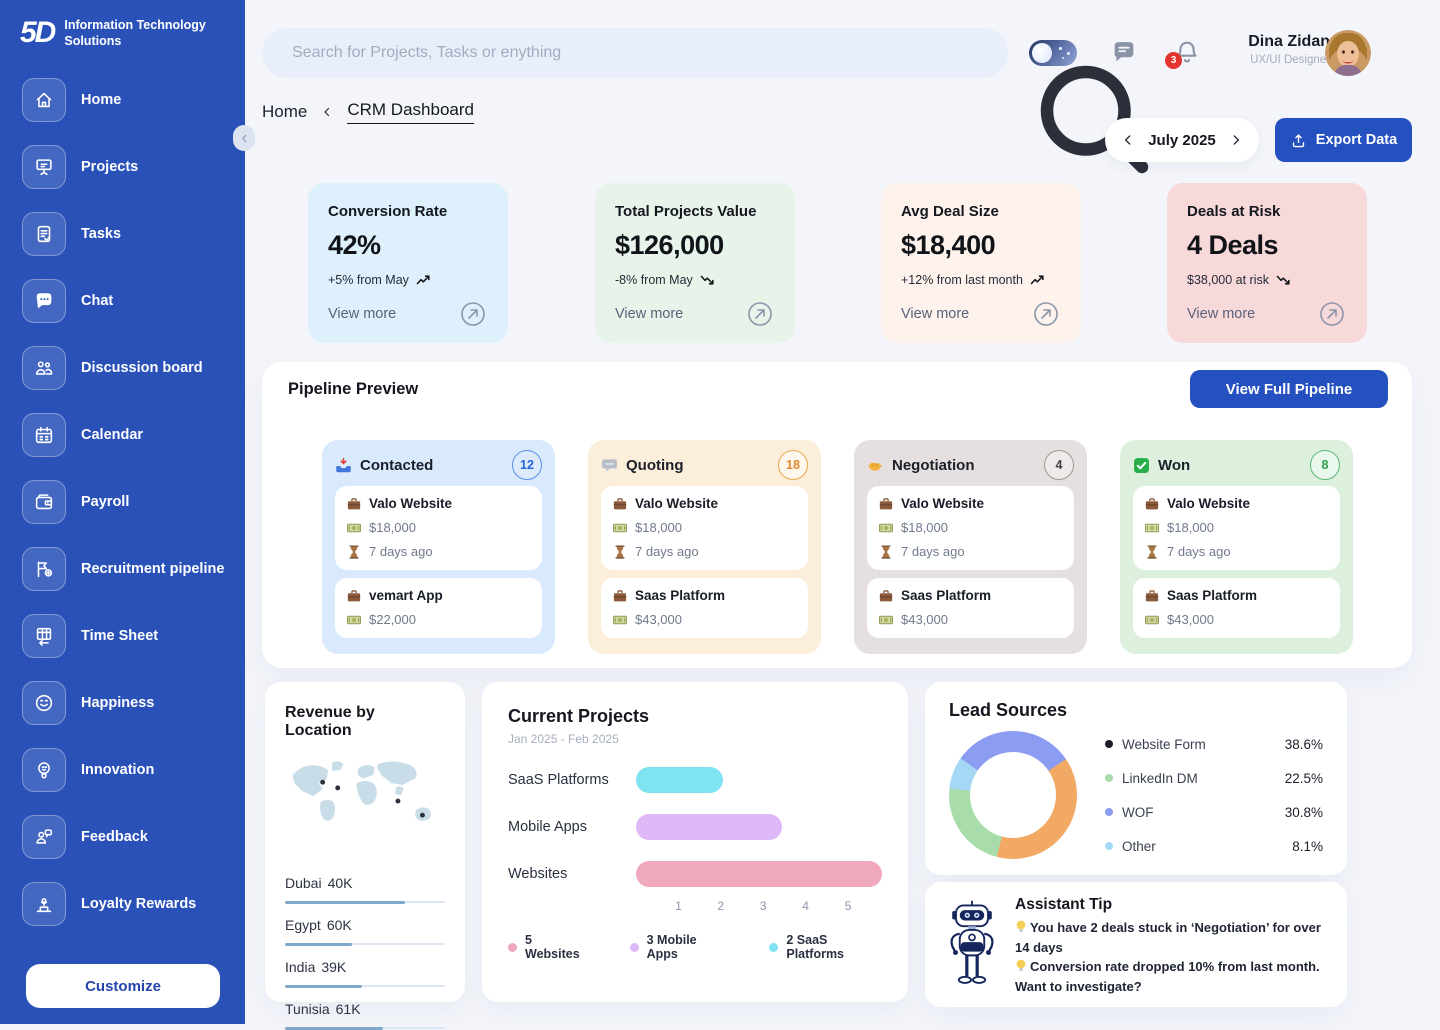 Image resolution: width=1440 pixels, height=1030 pixels. Describe the element at coordinates (319, 944) in the screenshot. I see `revenue-bar-fill` at that location.